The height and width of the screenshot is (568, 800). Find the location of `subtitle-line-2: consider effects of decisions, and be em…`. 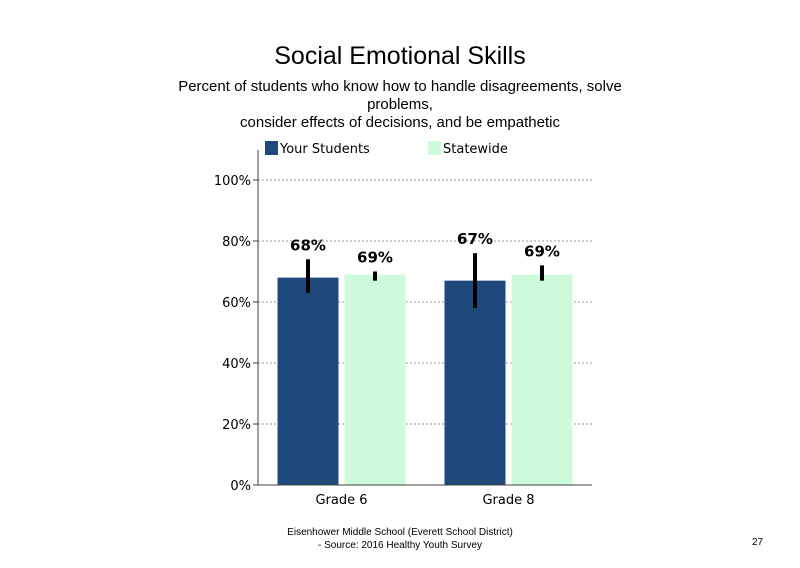

subtitle-line-2: consider effects of decisions, and be em… is located at coordinates (400, 122).